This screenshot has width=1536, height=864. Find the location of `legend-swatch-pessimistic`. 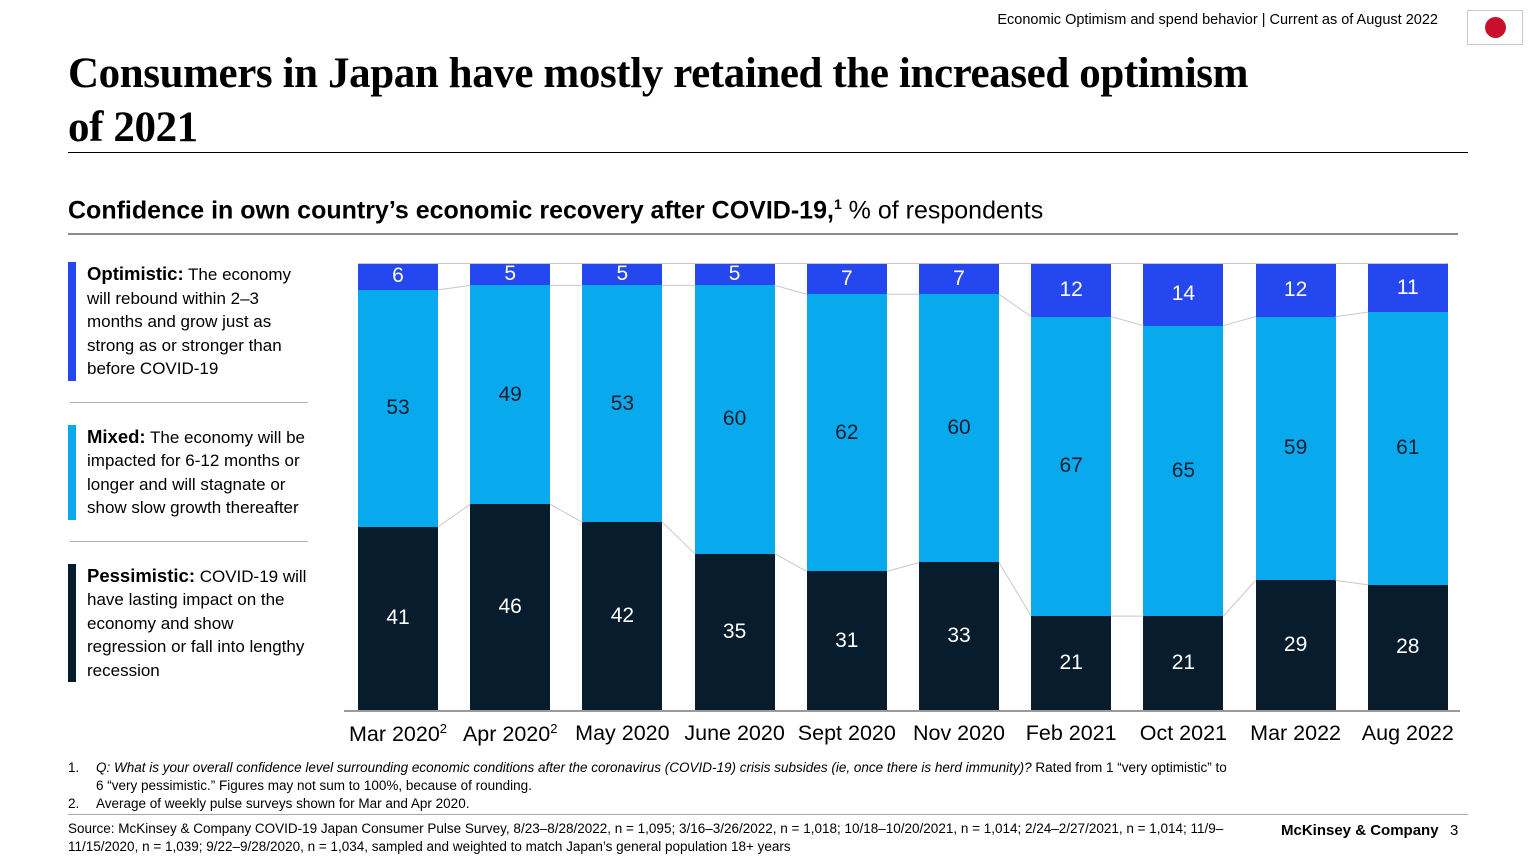

legend-swatch-pessimistic is located at coordinates (72, 622).